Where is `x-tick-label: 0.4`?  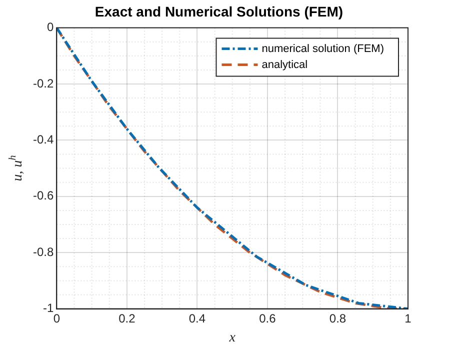
x-tick-label: 0.4 is located at coordinates (197, 318).